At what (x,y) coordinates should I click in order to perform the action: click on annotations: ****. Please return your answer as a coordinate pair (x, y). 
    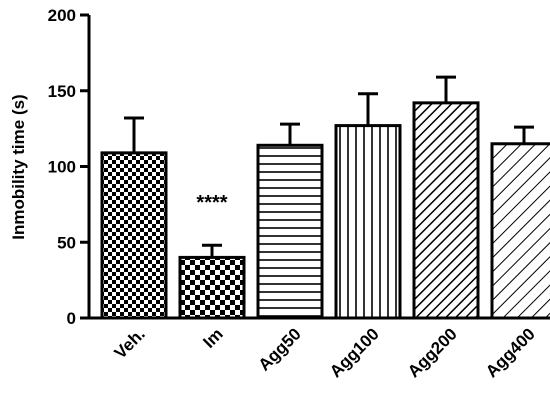
    Looking at the image, I should click on (211, 203).